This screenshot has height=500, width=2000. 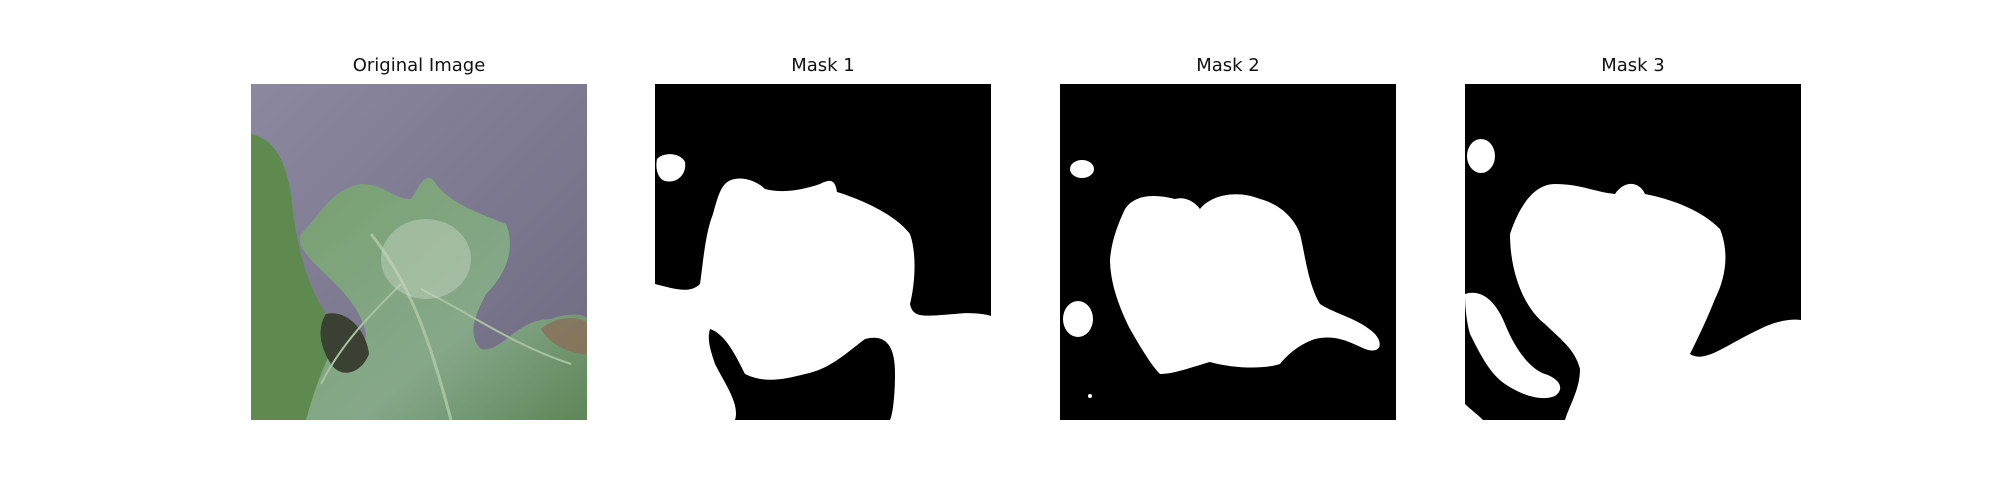 I want to click on panel-title: Mask 2, so click(x=1228, y=65).